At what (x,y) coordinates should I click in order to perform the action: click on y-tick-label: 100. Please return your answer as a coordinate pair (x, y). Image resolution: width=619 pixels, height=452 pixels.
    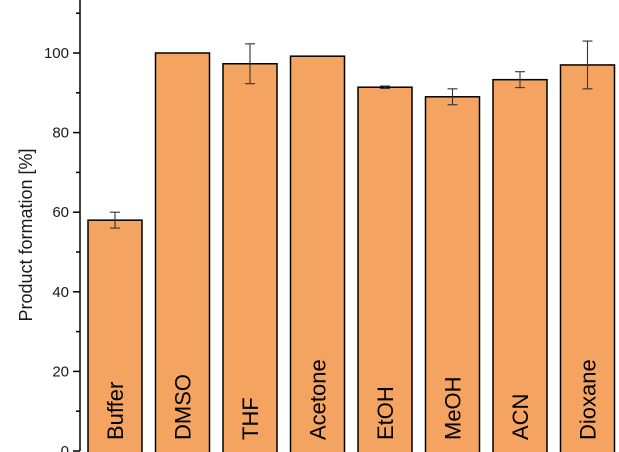
    Looking at the image, I should click on (56, 53).